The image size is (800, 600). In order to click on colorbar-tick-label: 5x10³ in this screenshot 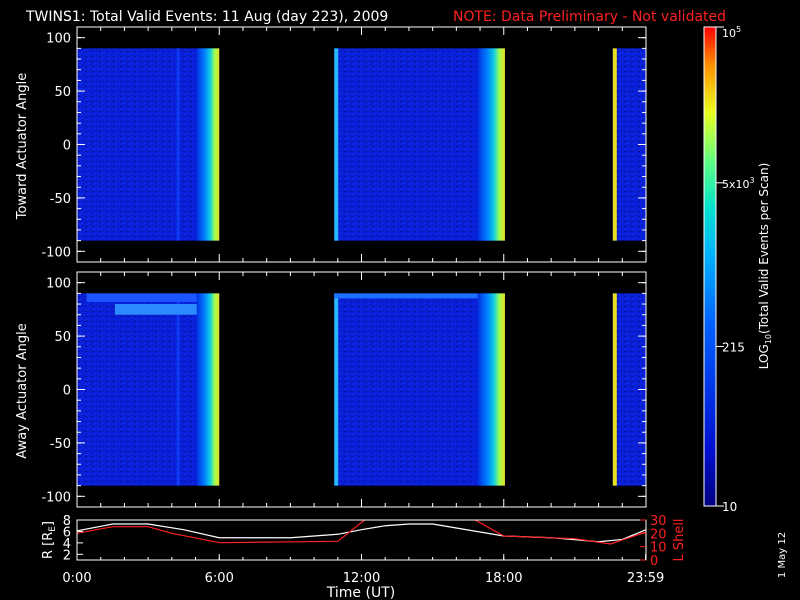, I will do `click(738, 183)`.